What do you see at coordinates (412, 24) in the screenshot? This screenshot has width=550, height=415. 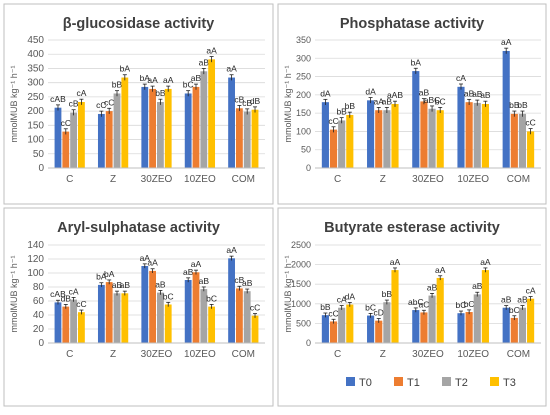 I see `chart-title: Phosphatase activity` at bounding box center [412, 24].